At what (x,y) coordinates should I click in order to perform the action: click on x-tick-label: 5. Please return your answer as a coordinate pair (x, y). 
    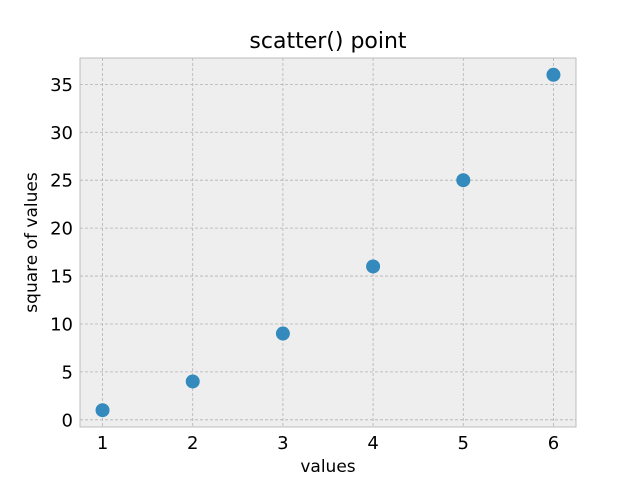
    Looking at the image, I should click on (463, 443).